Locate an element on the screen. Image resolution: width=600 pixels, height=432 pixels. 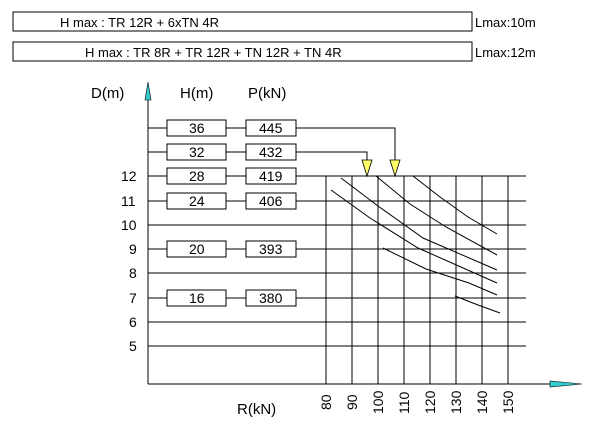
header-lmax-2: Lmax:12m is located at coordinates (505, 52).